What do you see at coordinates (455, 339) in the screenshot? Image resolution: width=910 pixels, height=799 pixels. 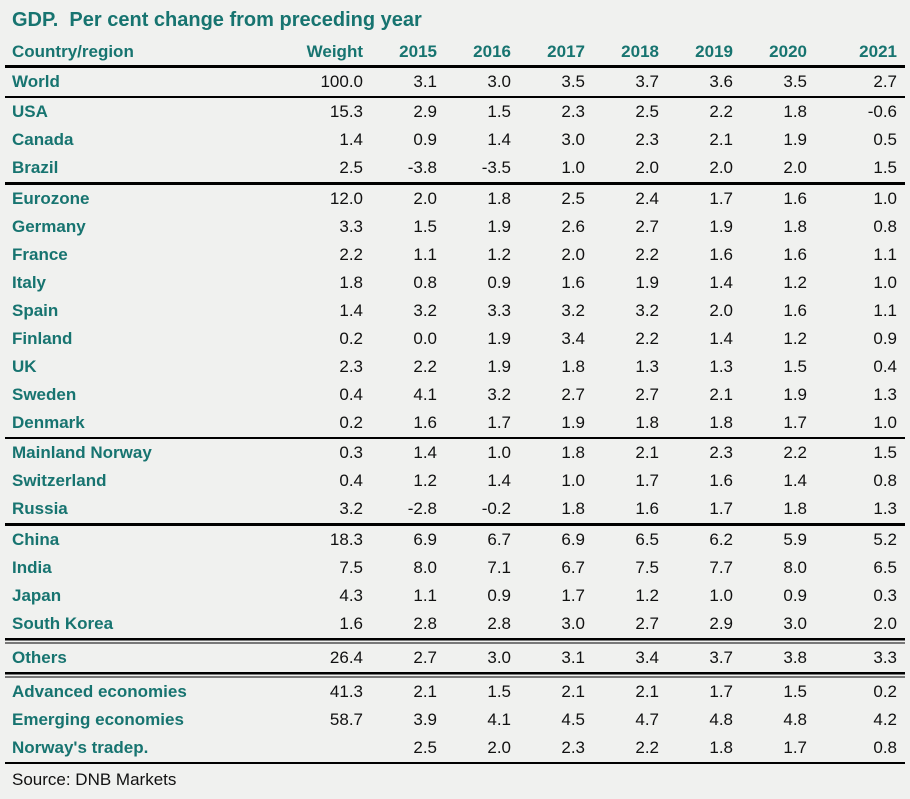 I see `table-row: Finland 0.2 0.0 1.9 3.4 2.2 1.4 1.2 0.9` at bounding box center [455, 339].